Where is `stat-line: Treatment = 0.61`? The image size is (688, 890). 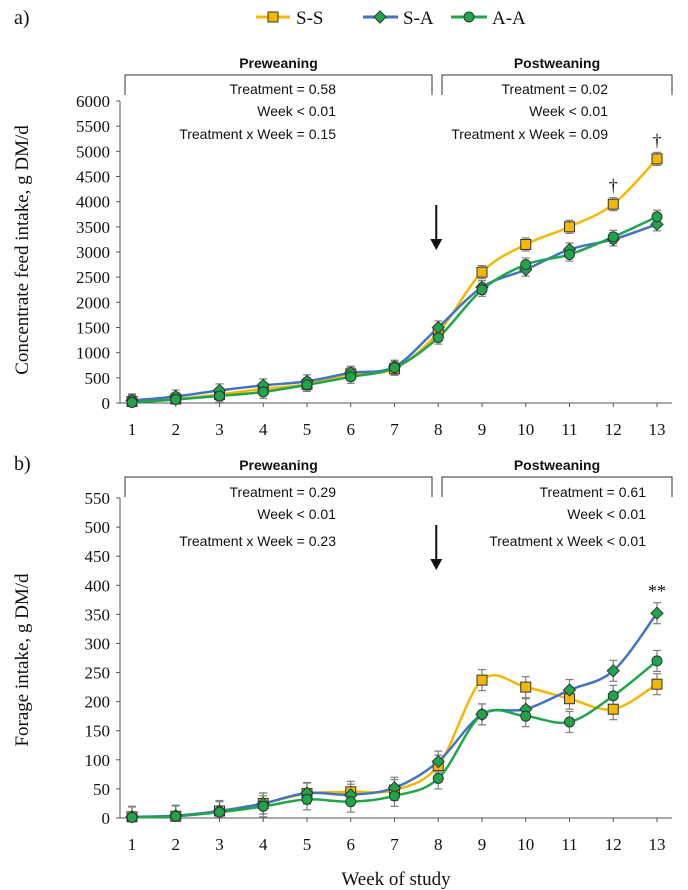
stat-line: Treatment = 0.61 is located at coordinates (593, 492).